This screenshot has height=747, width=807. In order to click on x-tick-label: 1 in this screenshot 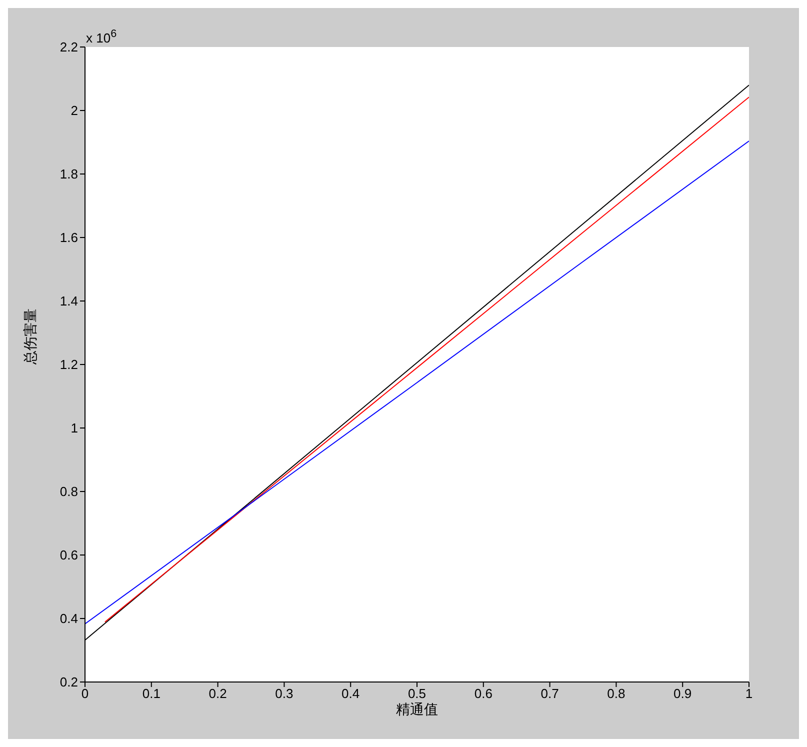, I will do `click(749, 694)`.